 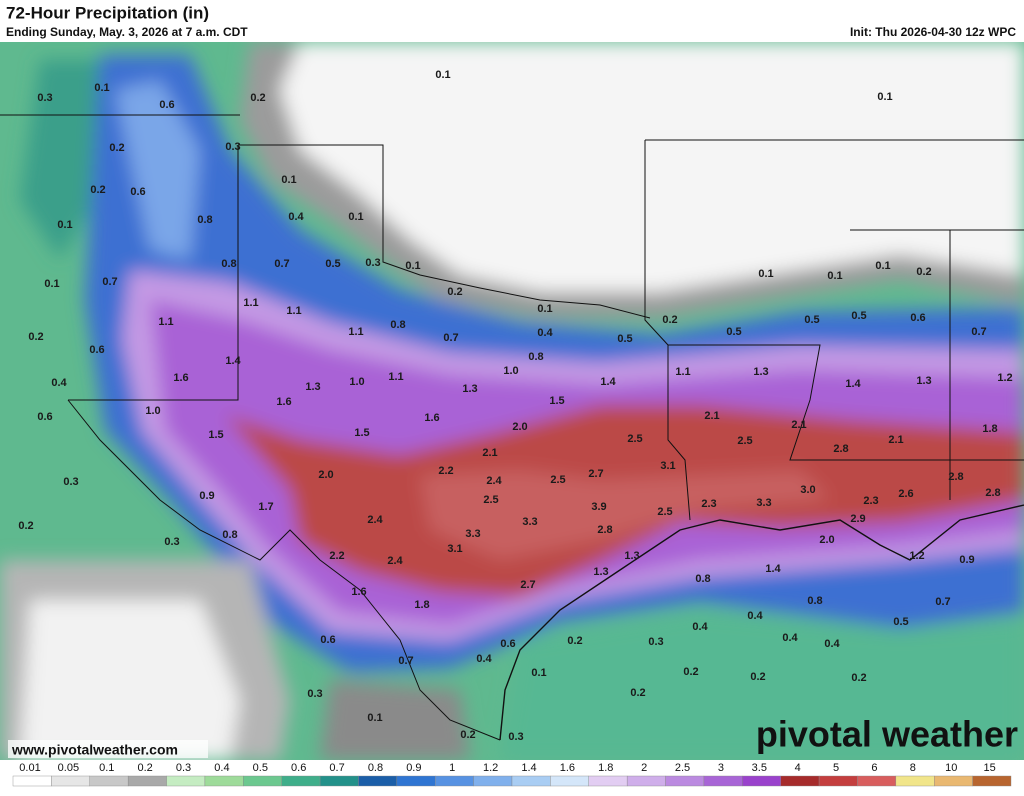 What do you see at coordinates (298, 768) in the screenshot?
I see `colorbar-label: 0.6` at bounding box center [298, 768].